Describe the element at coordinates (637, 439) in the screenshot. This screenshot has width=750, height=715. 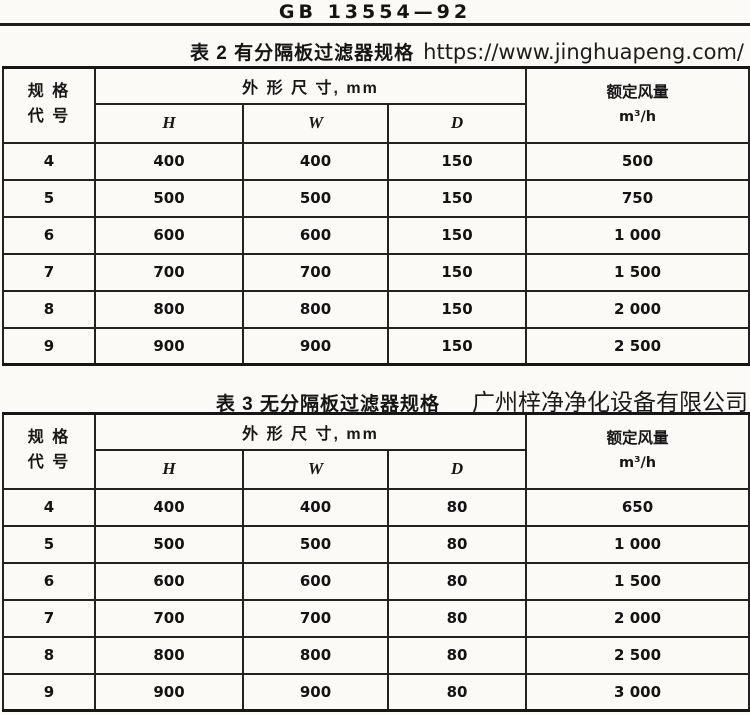
I see `rated-airflow-header-line1: 额定风量` at that location.